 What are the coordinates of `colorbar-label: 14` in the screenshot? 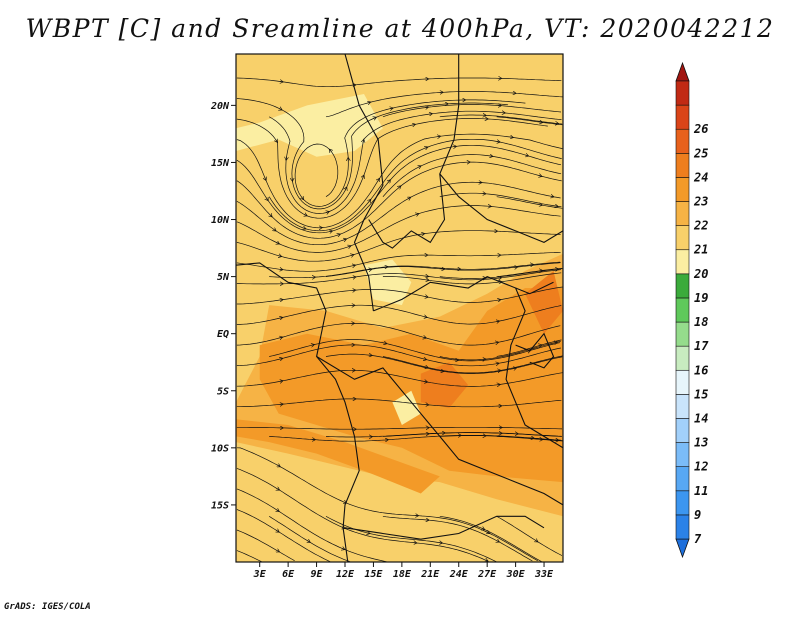 It's located at (701, 419).